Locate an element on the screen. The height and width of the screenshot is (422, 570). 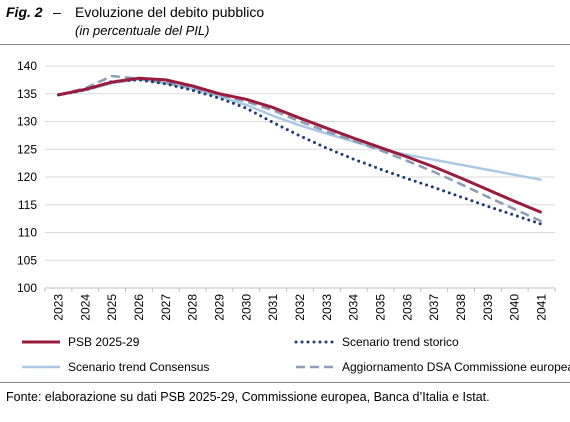
x-tick-label: 2029 is located at coordinates (219, 307).